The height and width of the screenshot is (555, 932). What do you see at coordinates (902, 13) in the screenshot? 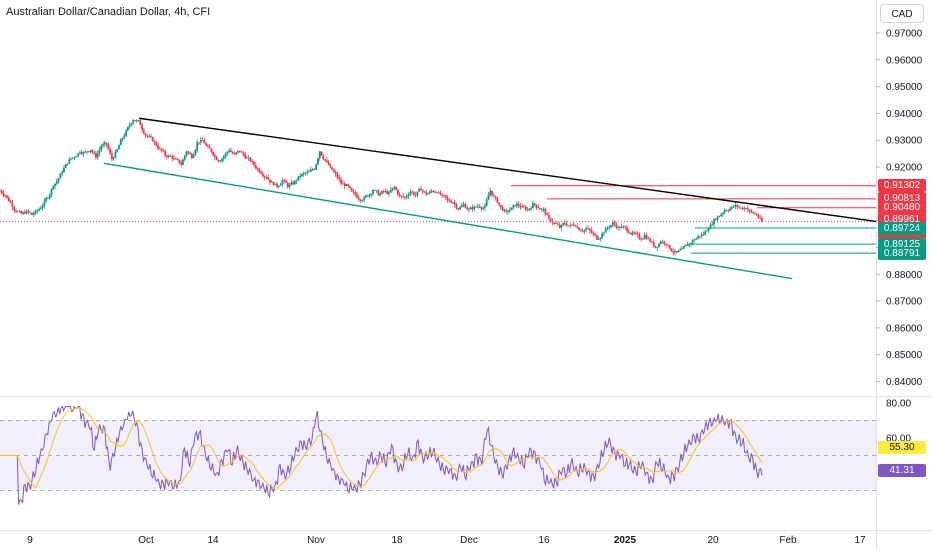
I see `currency-button: CAD` at bounding box center [902, 13].